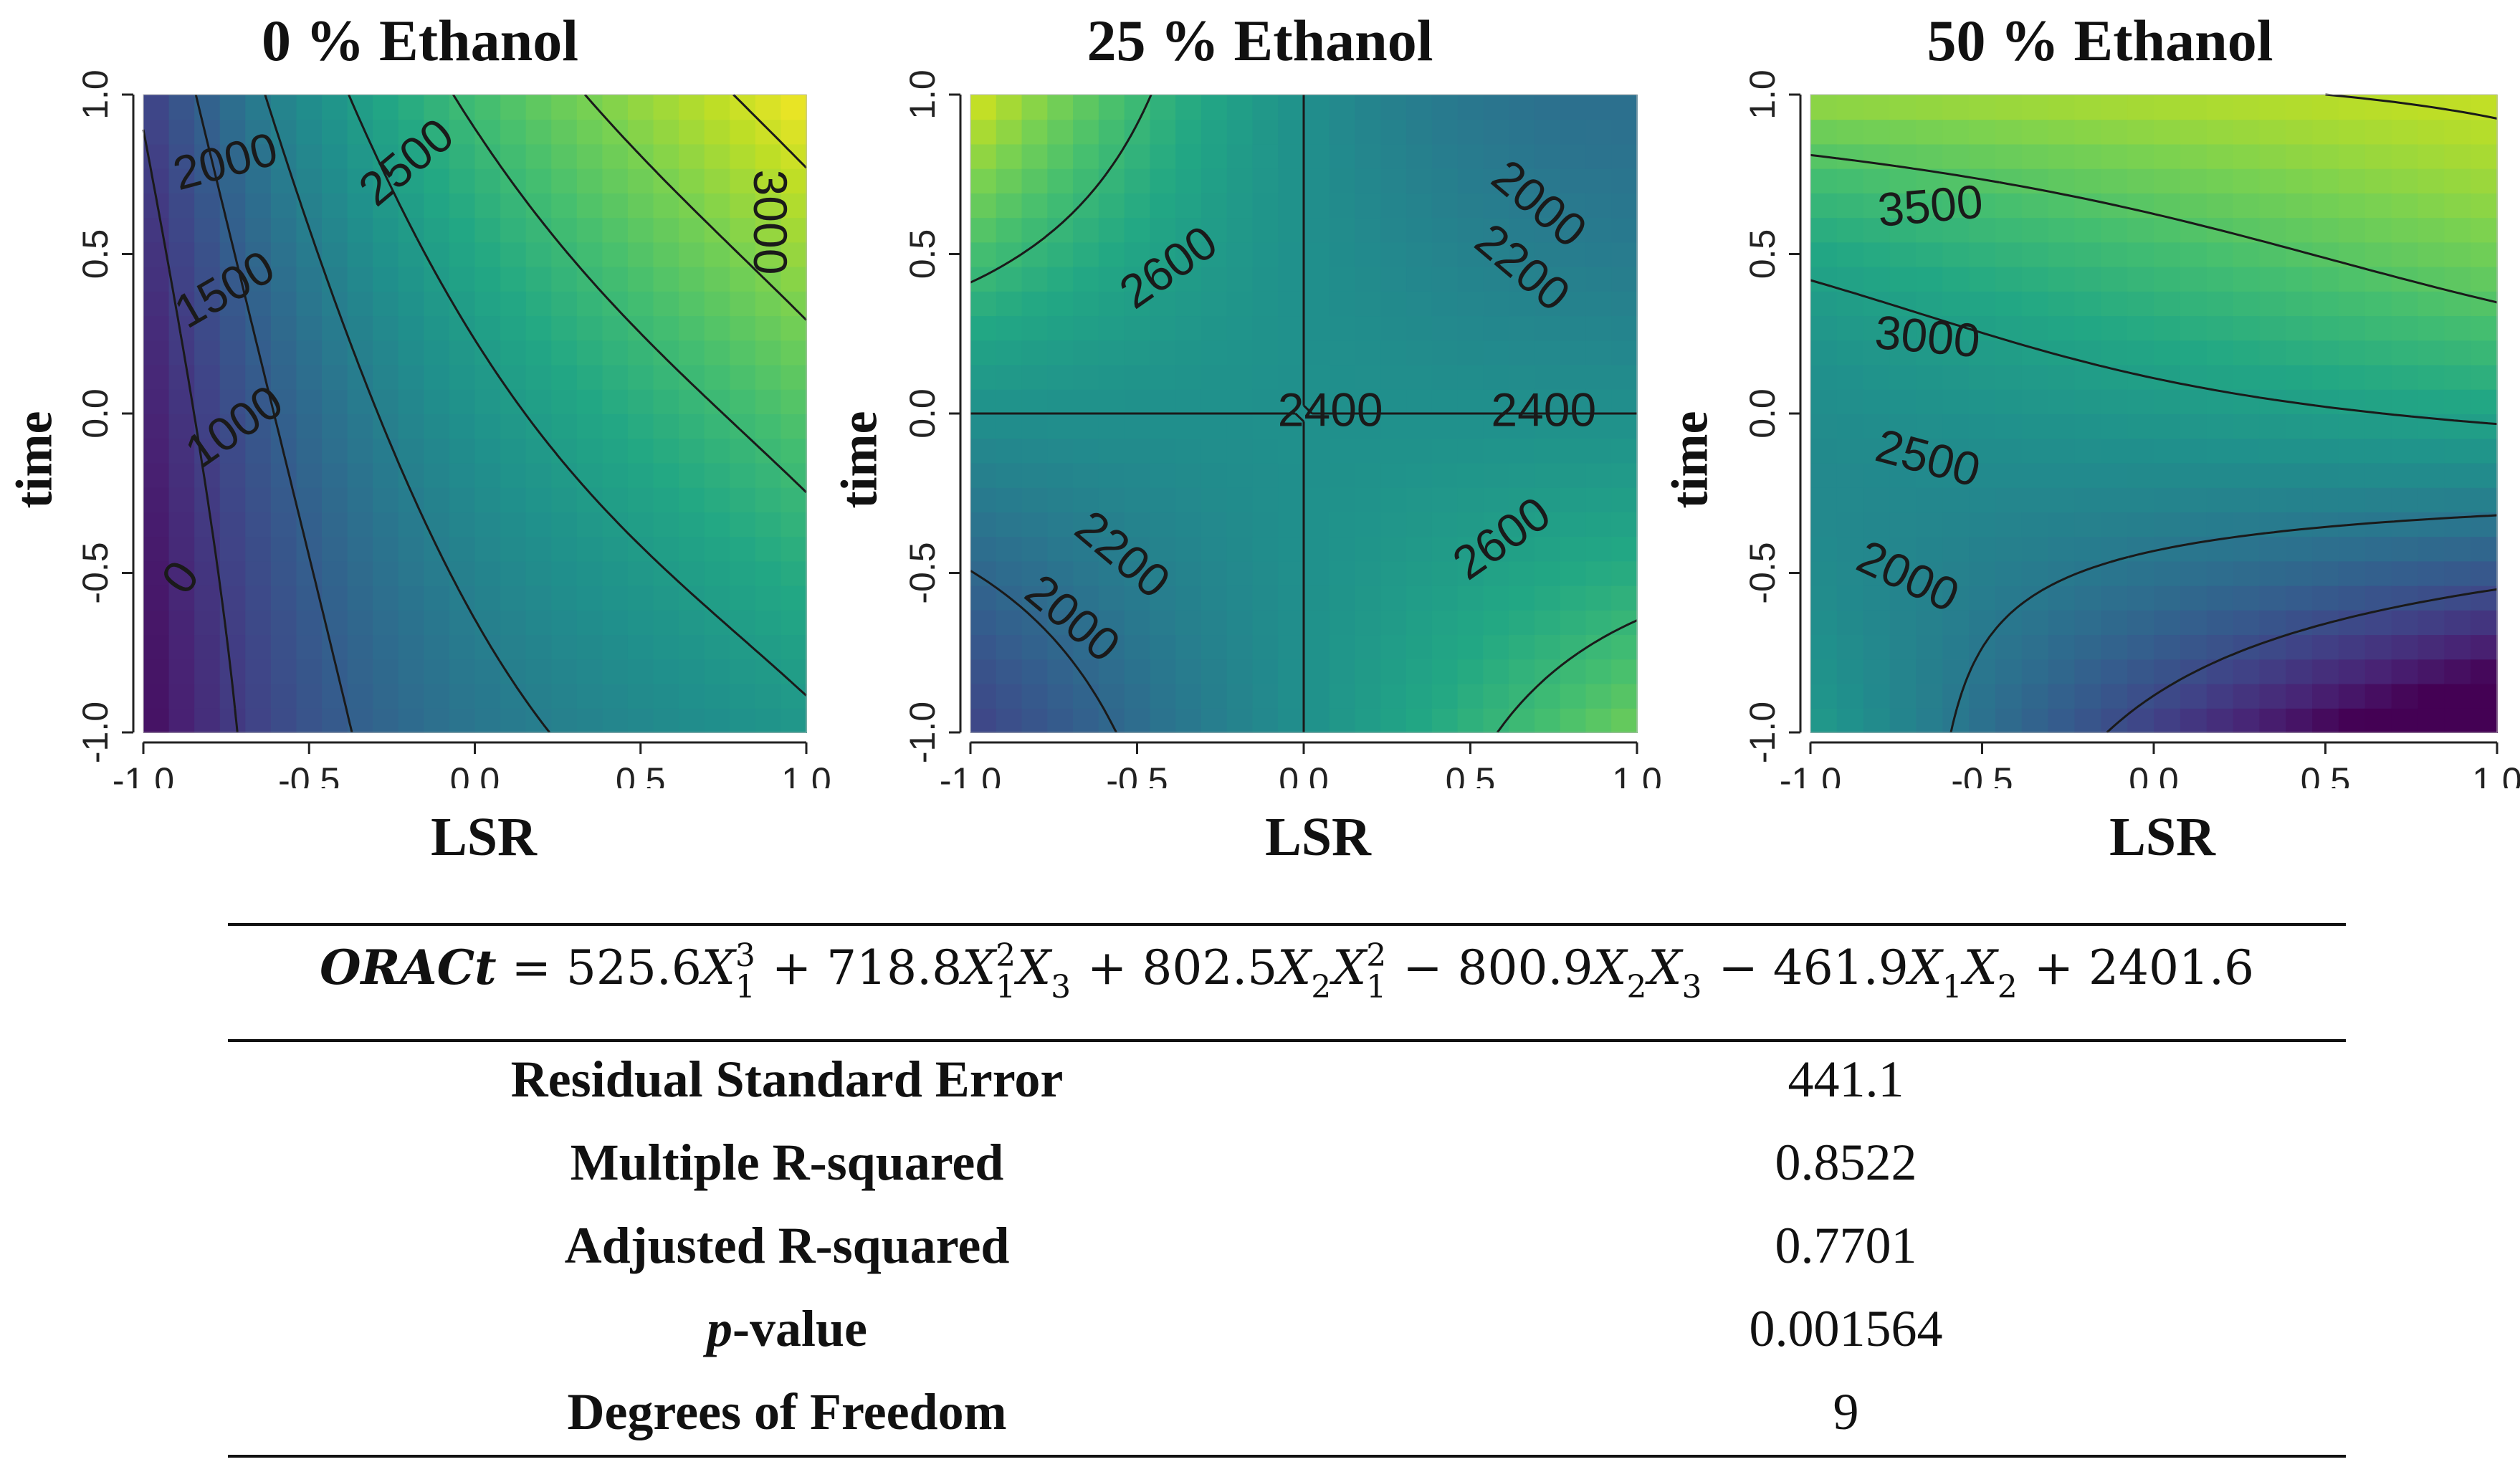  Describe the element at coordinates (1061, 987) in the screenshot. I see `var-subscript: 3` at that location.